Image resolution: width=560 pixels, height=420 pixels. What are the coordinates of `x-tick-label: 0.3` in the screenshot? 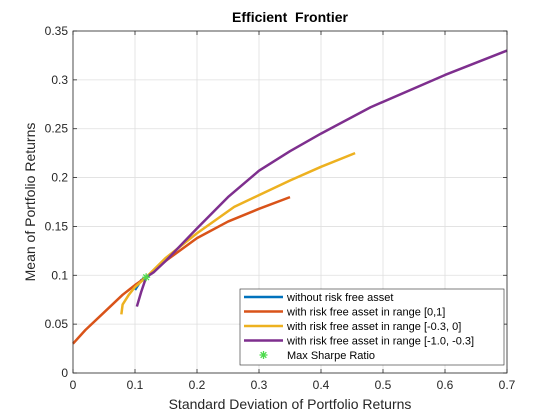 It's located at (259, 385).